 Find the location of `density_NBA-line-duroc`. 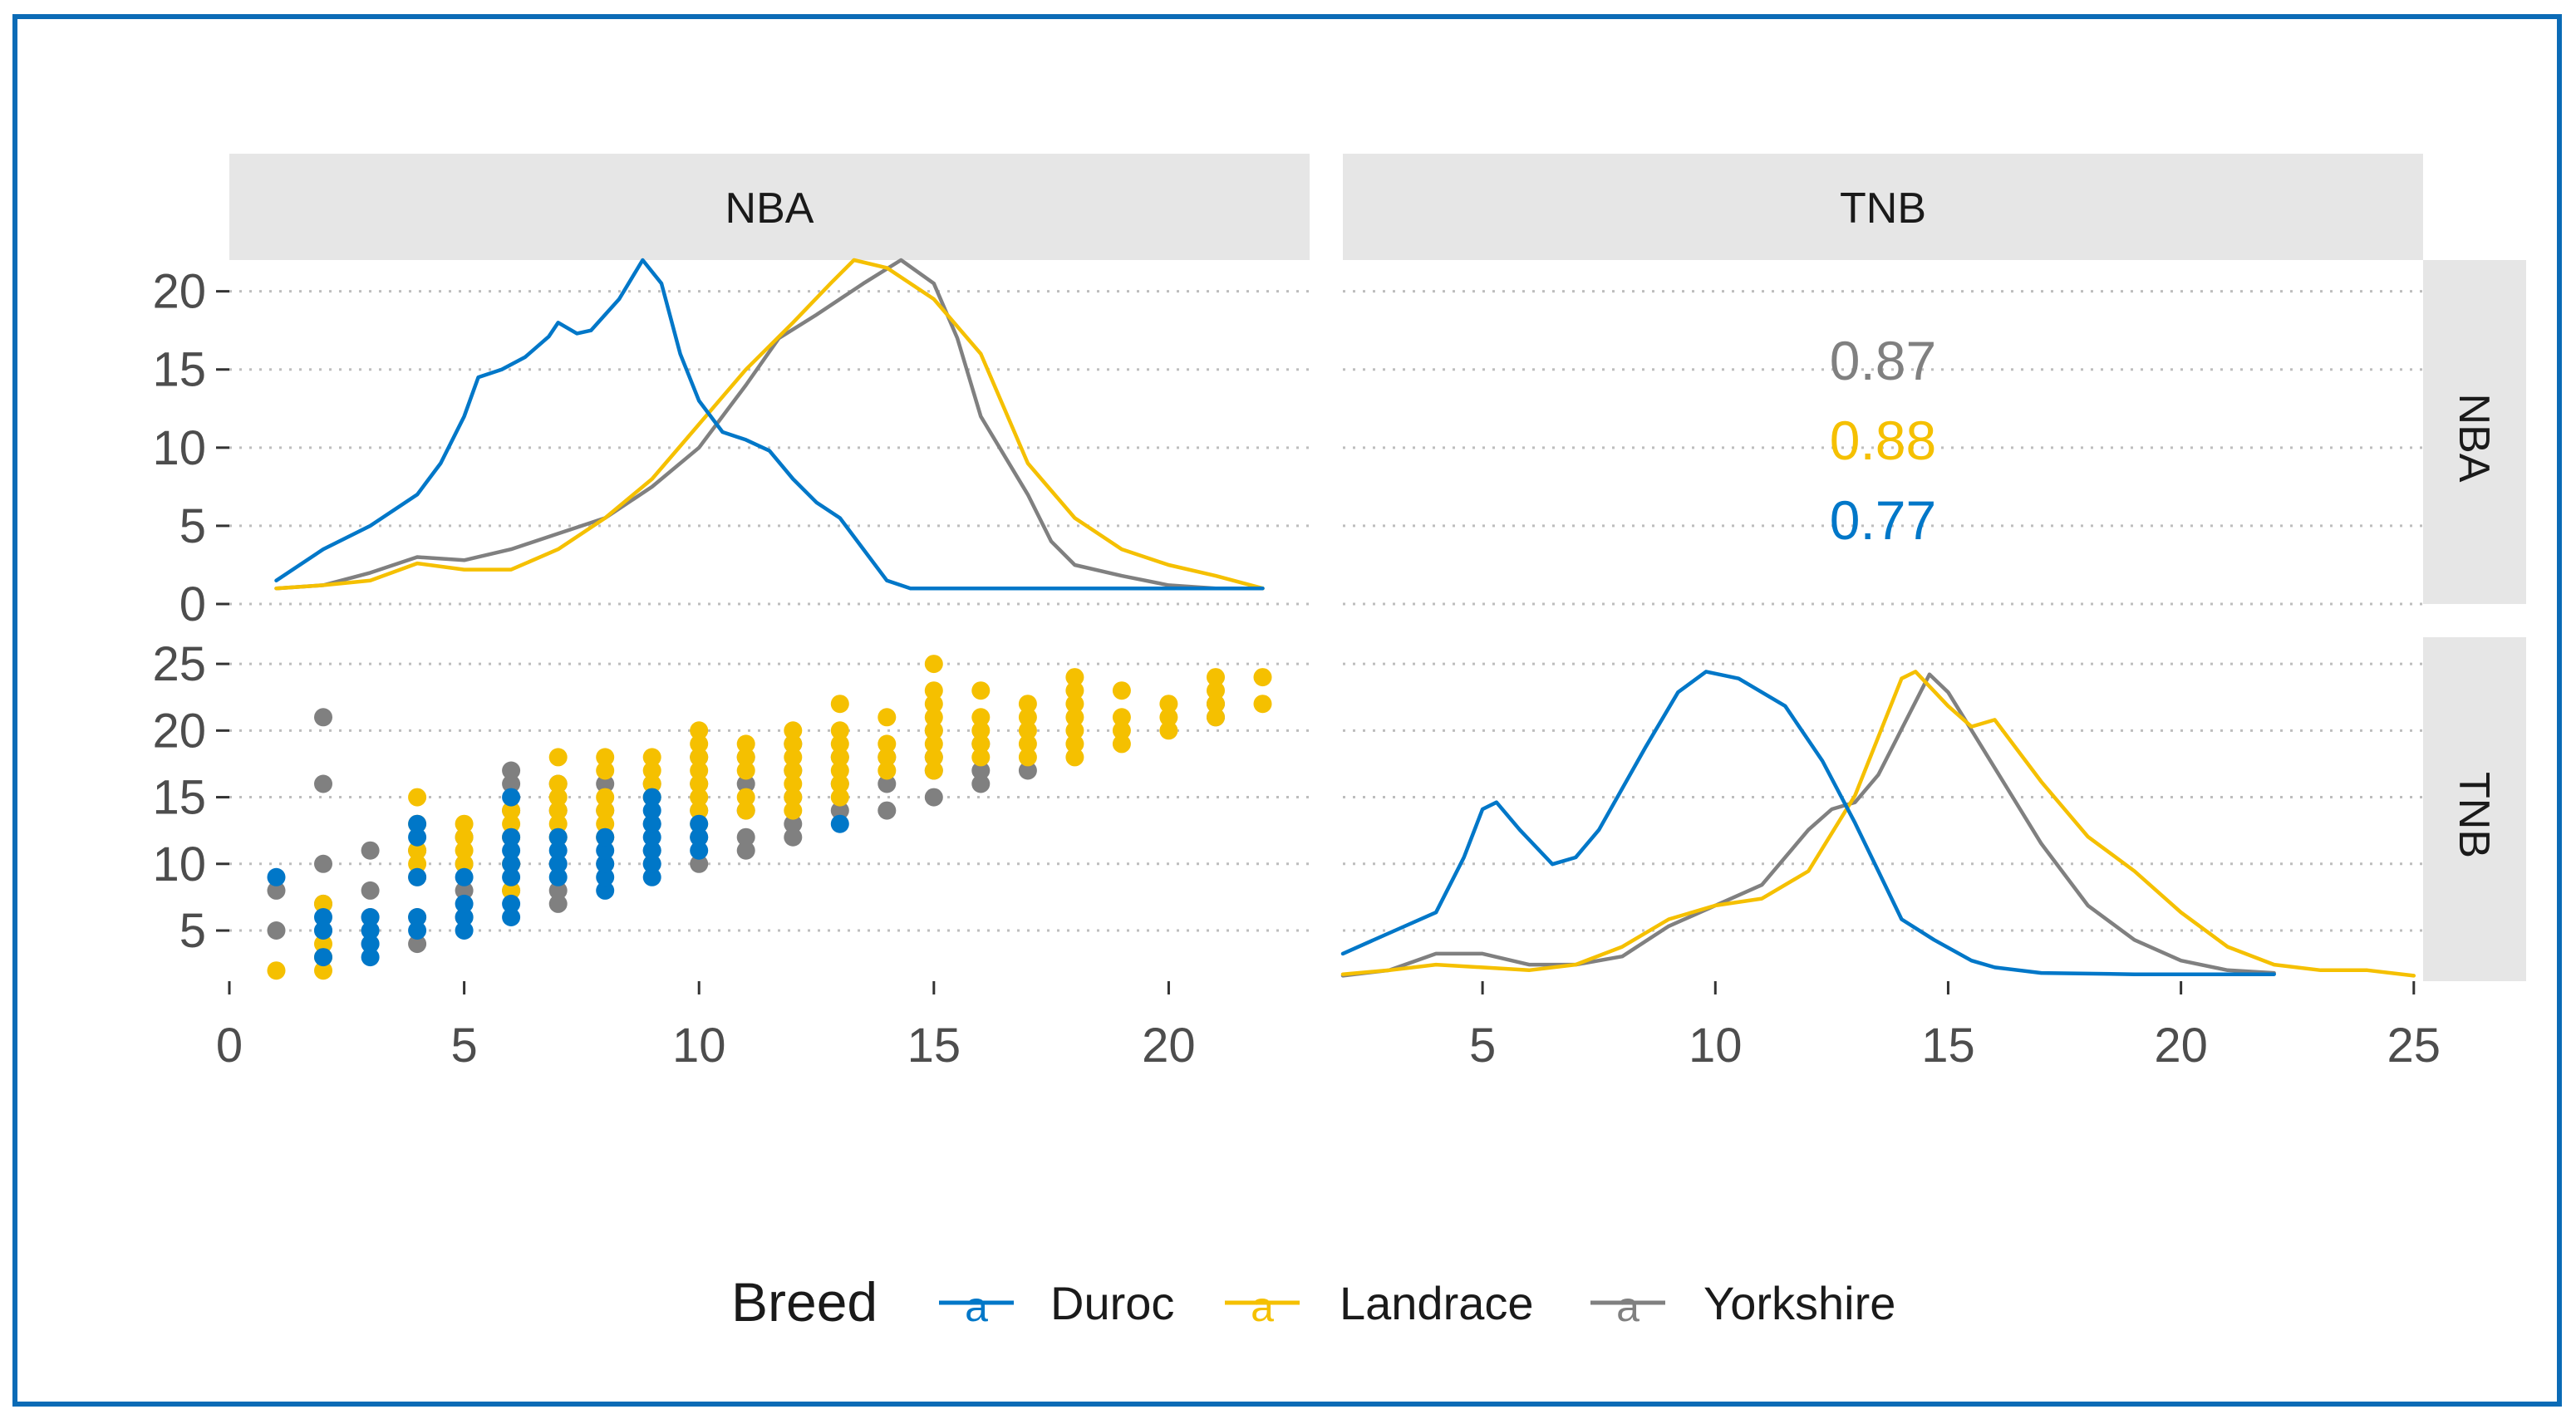

density_NBA-line-duroc is located at coordinates (769, 424).